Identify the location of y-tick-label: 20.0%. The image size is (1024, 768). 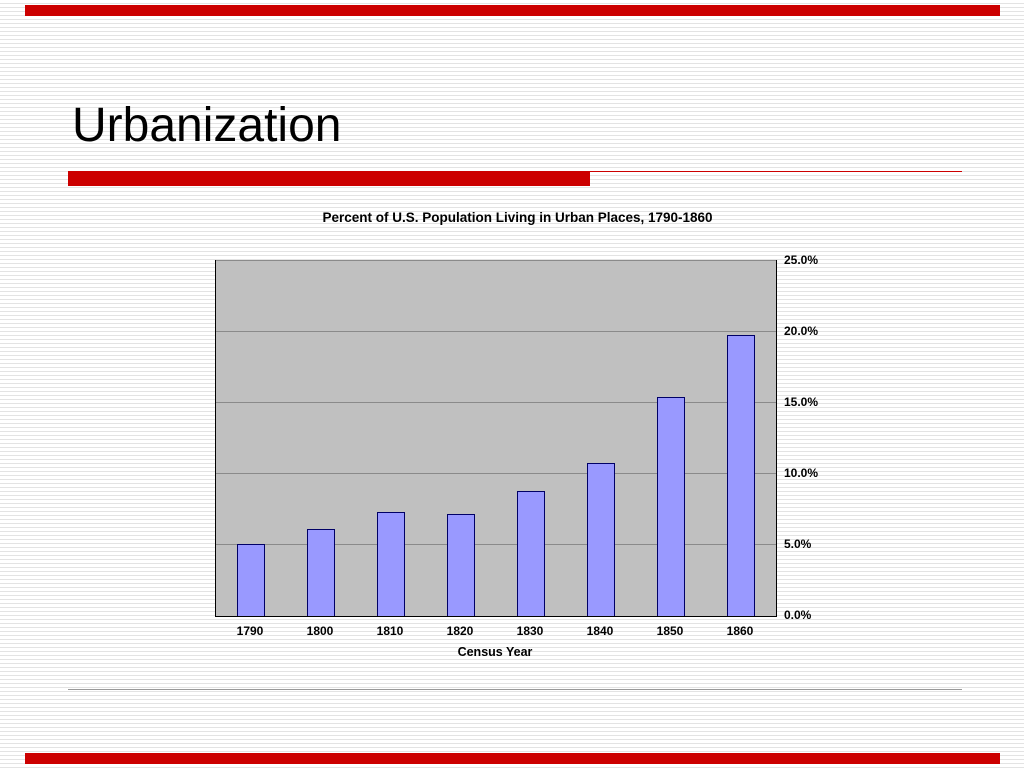
(801, 331).